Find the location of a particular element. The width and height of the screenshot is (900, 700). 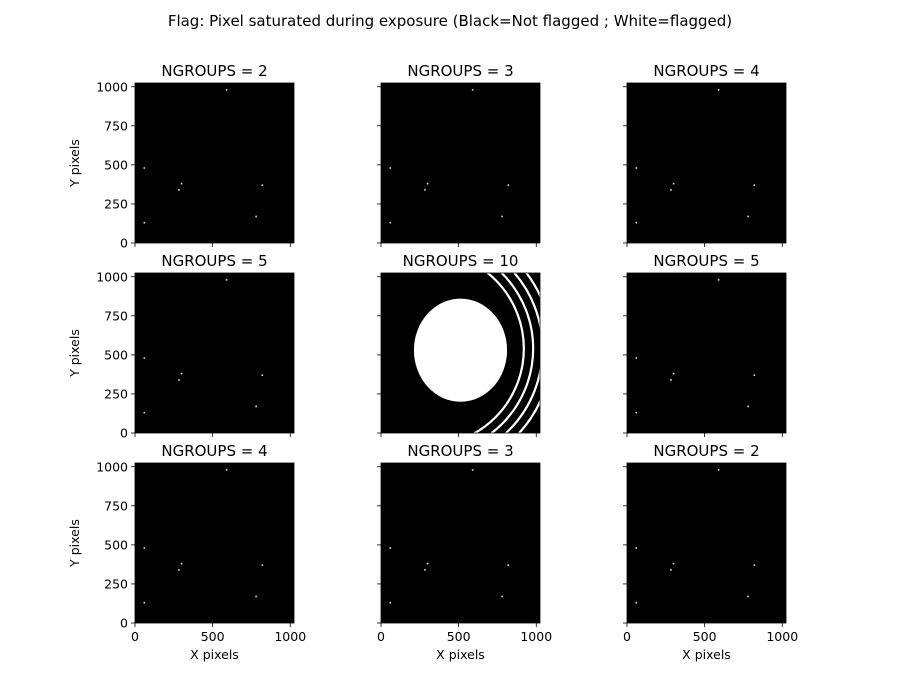

panel-1: NGROUPS = 2 0 250 500 750 1000 Y pixels is located at coordinates (181, 156).